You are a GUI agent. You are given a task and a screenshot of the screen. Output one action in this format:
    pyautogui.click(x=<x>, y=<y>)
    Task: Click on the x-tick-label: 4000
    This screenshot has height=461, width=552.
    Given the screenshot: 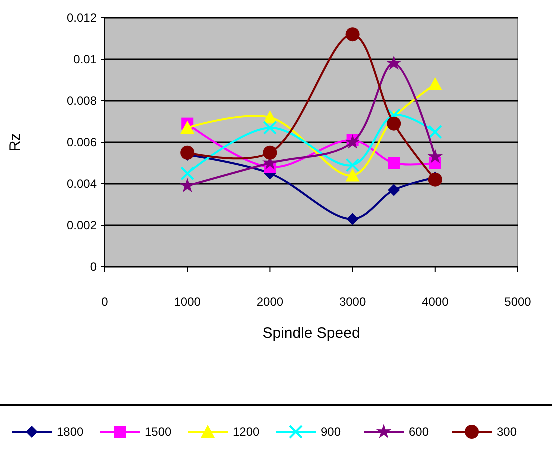 What is the action you would take?
    pyautogui.click(x=436, y=302)
    